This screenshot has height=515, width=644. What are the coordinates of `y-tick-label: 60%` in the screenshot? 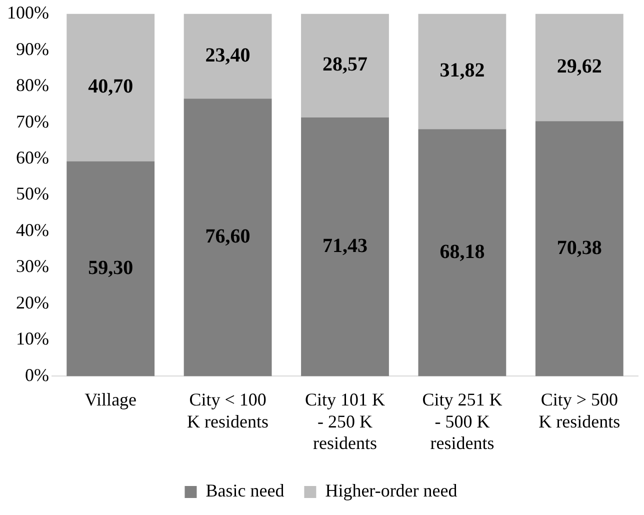 It's located at (32, 157).